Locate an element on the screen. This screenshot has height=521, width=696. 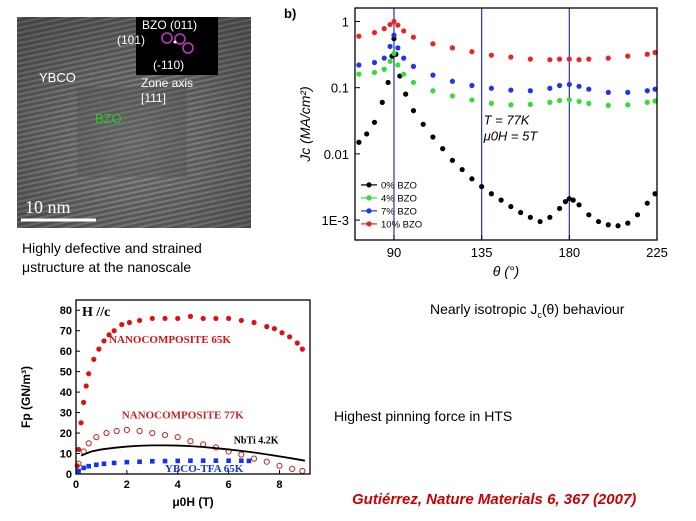
series-label: NANOCOMPOSITE 65K is located at coordinates (170, 340).